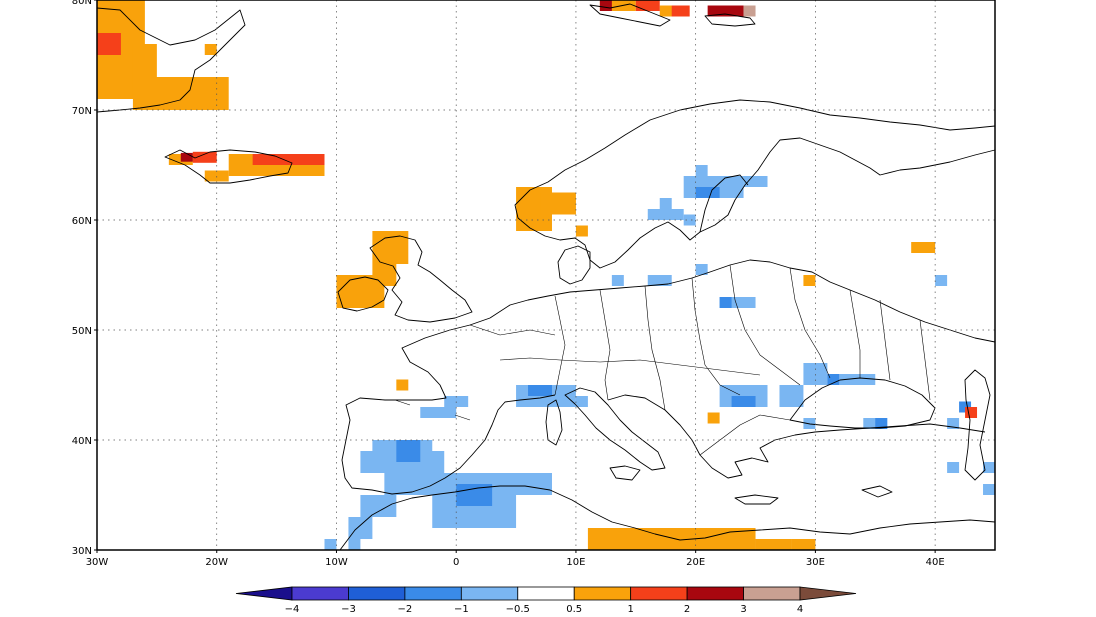 The height and width of the screenshot is (617, 1096). Describe the element at coordinates (796, 436) in the screenshot. I see `balkan-coast` at that location.